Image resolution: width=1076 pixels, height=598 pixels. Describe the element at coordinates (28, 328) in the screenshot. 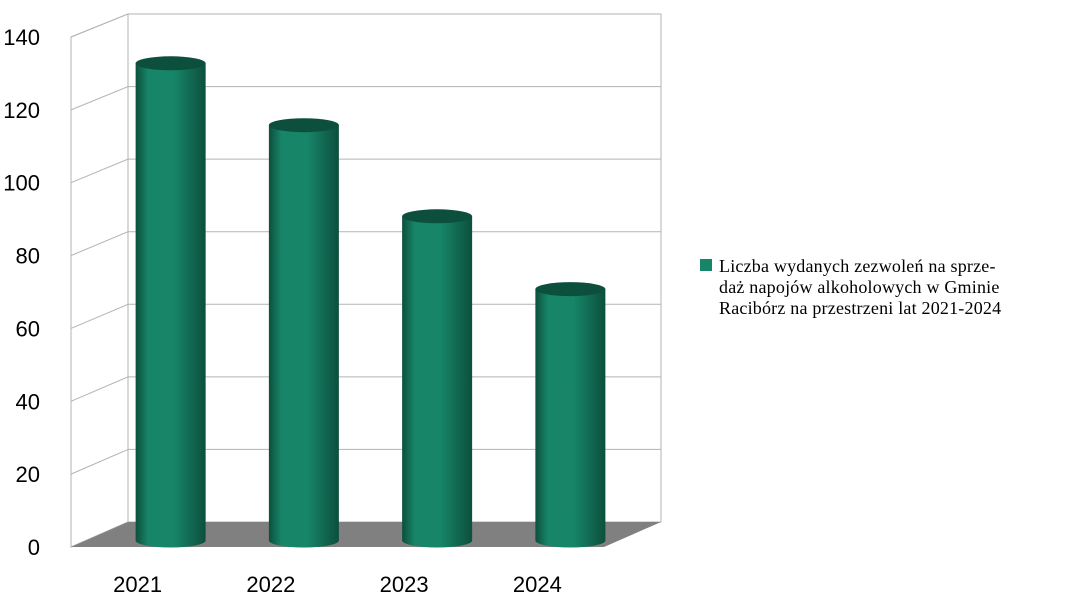

I see `y-tick-label: 60` at that location.